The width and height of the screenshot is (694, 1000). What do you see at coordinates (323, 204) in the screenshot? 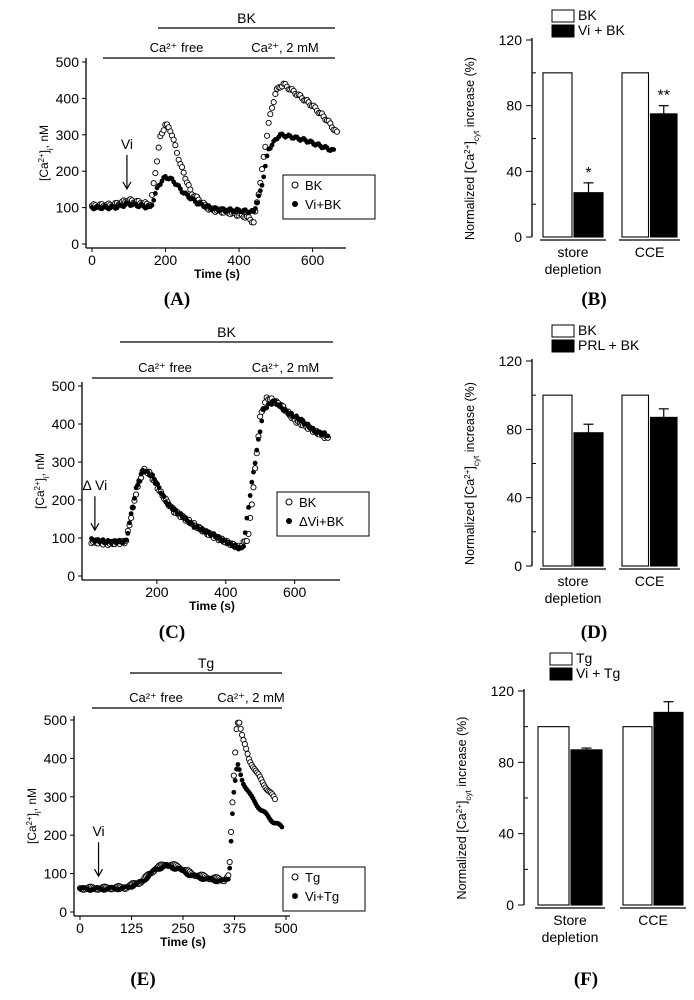
I see `legend-label: Vi+BK` at bounding box center [323, 204].